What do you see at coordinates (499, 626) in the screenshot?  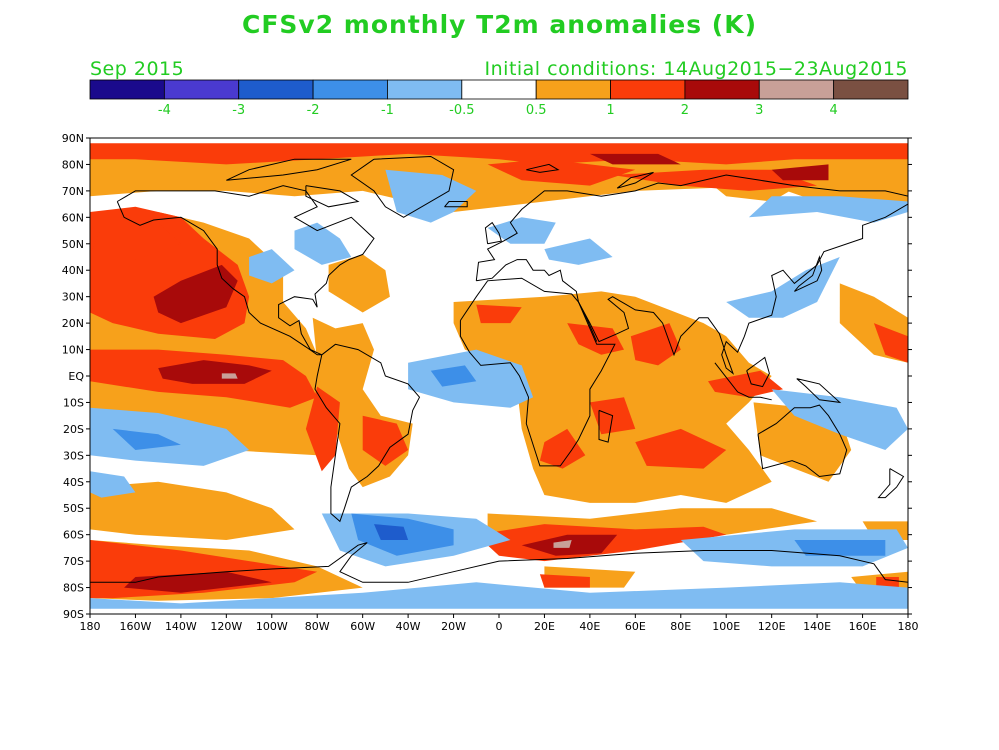 I see `lon-tick-label: 0` at bounding box center [499, 626].